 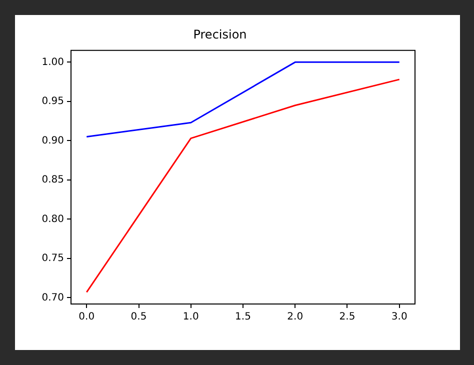 What do you see at coordinates (347, 317) in the screenshot?
I see `x-tick-label: 2.5` at bounding box center [347, 317].